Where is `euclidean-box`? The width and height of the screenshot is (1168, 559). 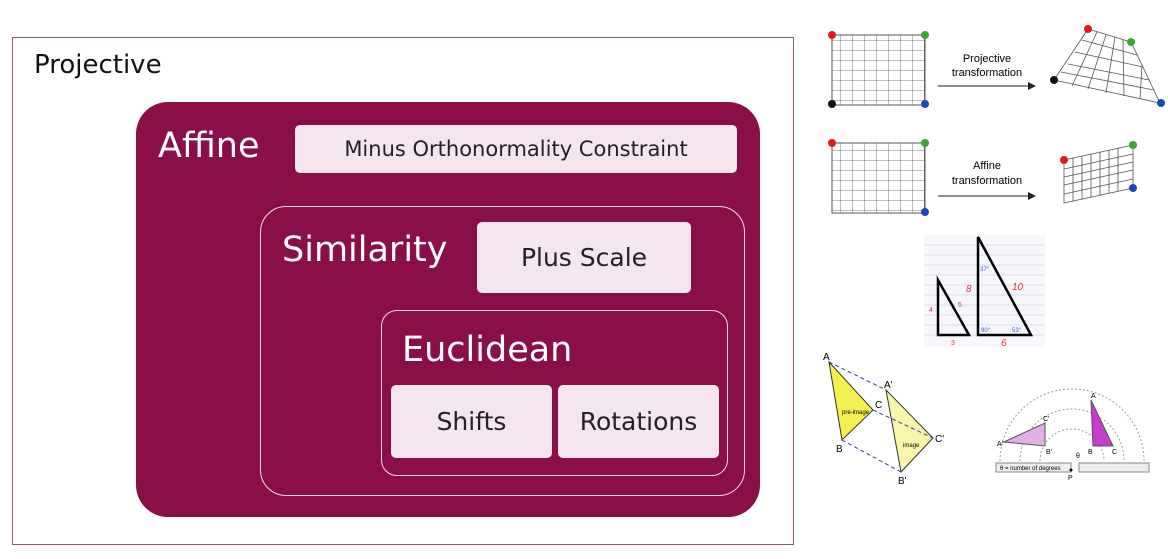 euclidean-box is located at coordinates (554, 393).